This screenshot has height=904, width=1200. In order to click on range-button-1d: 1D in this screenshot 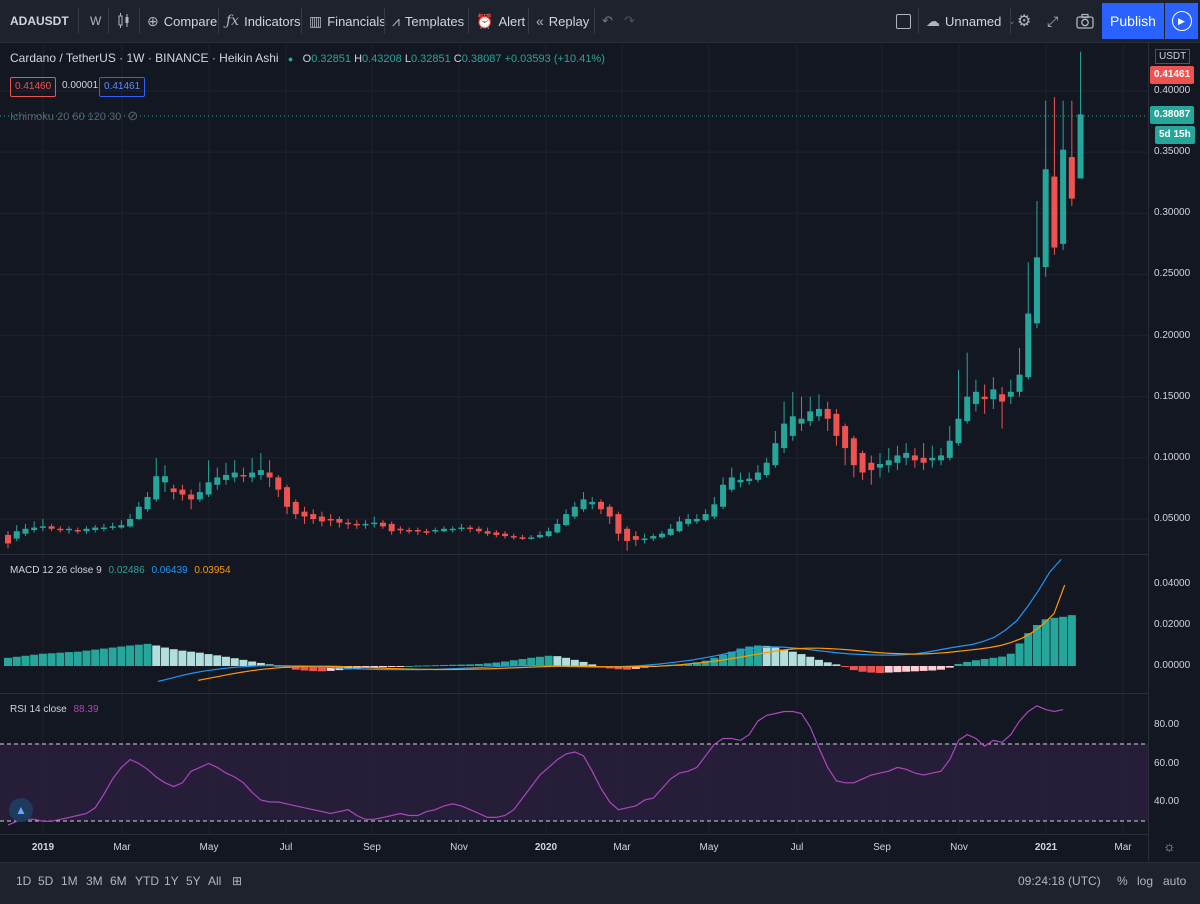, I will do `click(24, 881)`.